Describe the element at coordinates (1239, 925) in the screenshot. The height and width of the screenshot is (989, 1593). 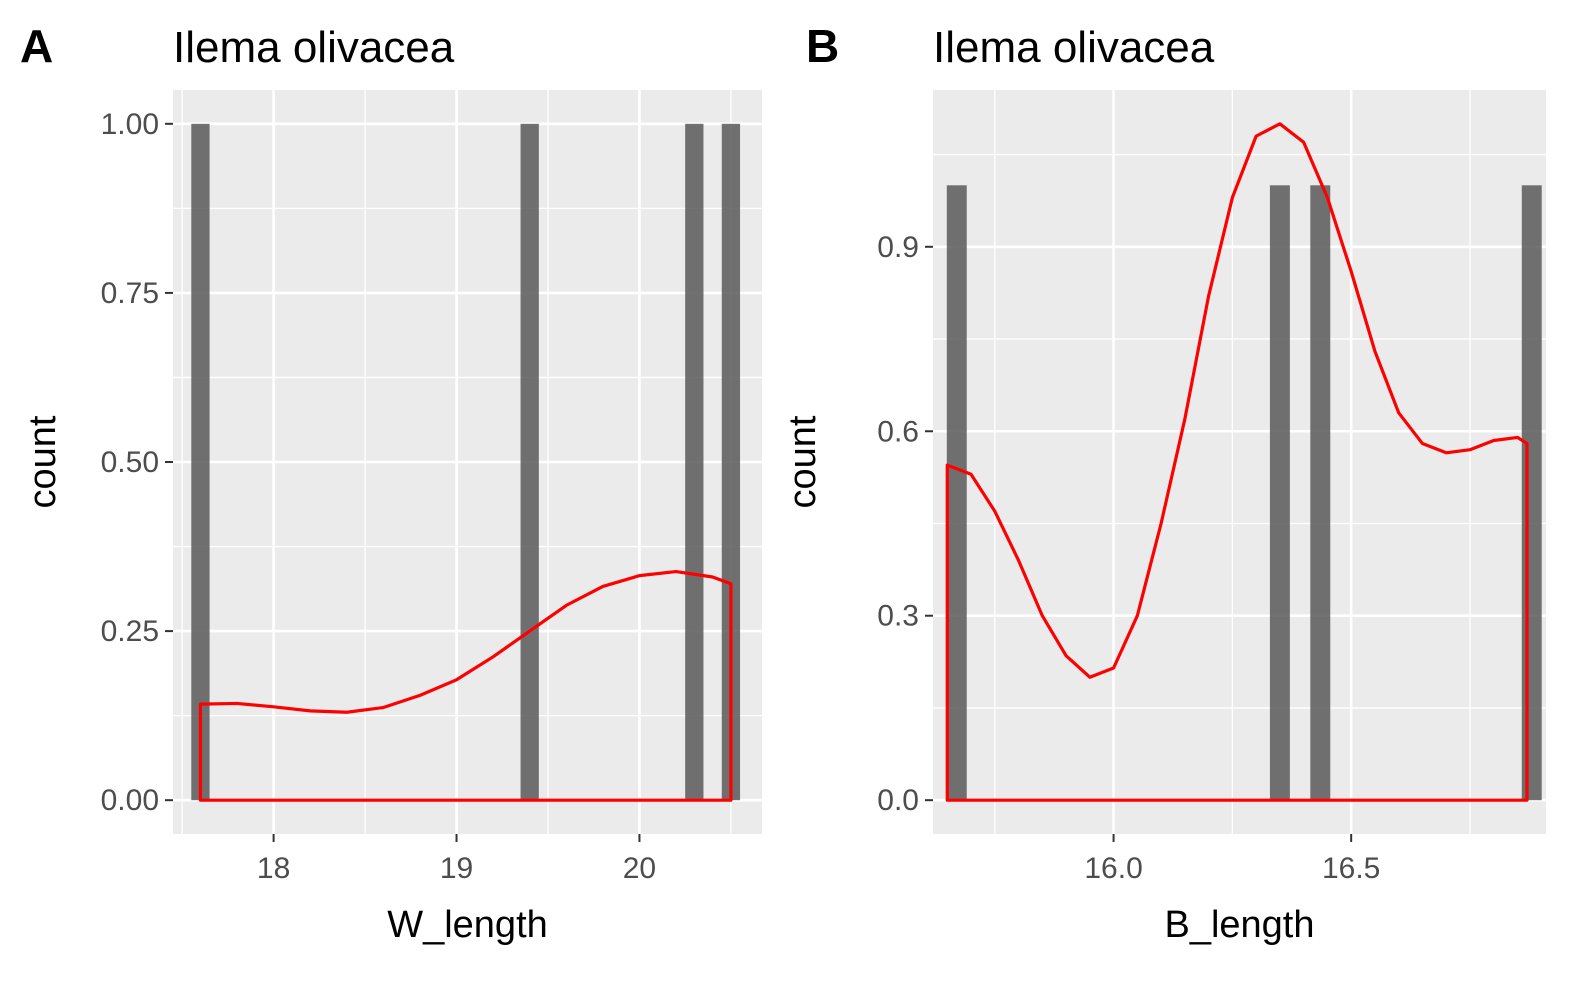
I see `x-axis-title: B_length` at that location.